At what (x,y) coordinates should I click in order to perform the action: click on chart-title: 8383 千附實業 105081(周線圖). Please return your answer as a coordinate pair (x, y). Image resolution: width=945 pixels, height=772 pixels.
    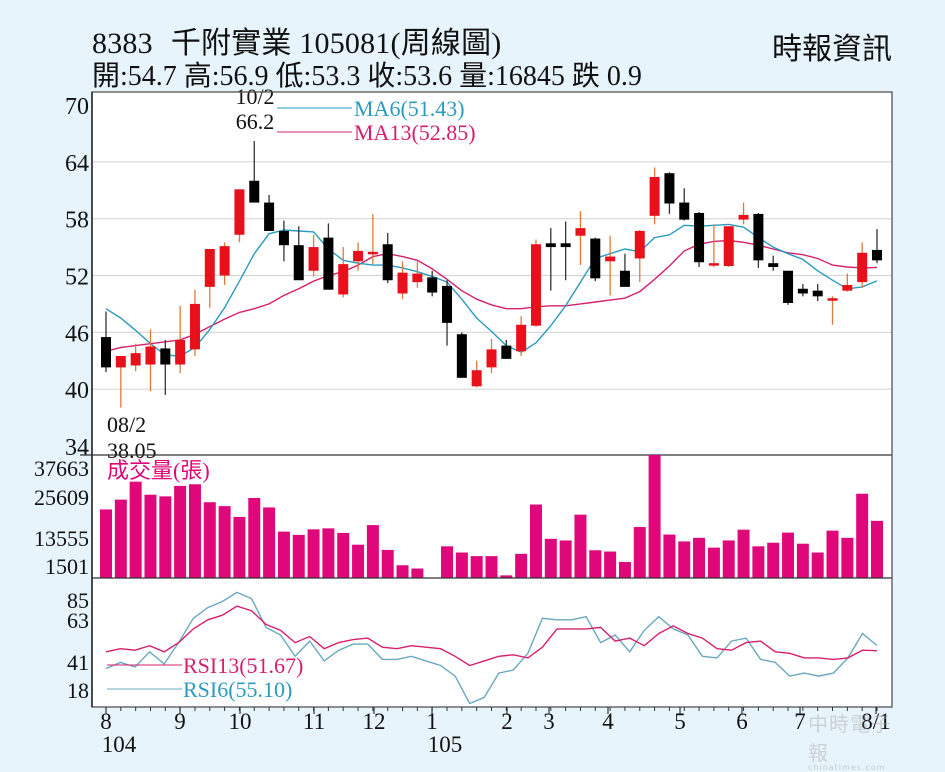
    Looking at the image, I should click on (297, 40).